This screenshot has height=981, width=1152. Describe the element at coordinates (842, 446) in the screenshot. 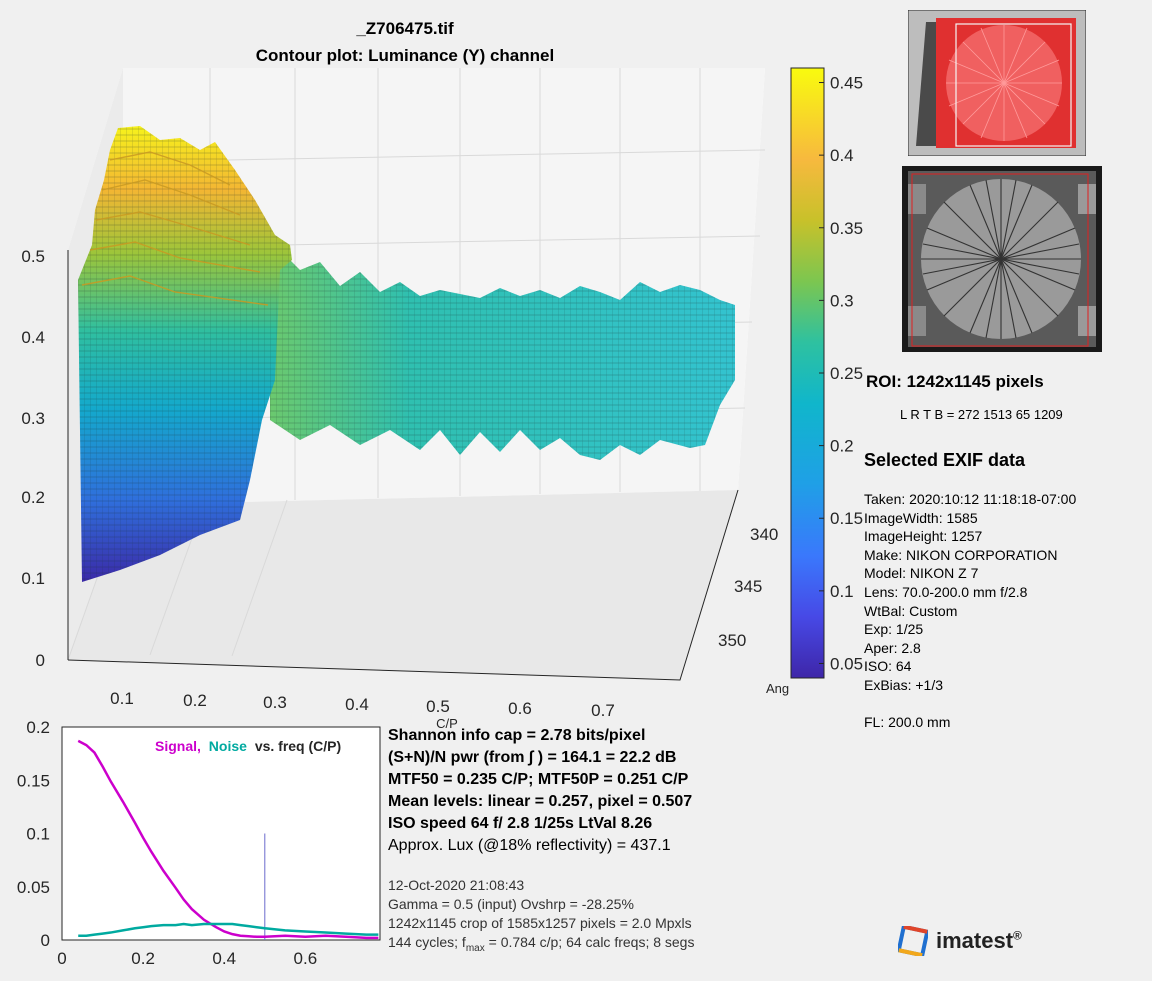

I see `colorbar-tick: 0.2` at that location.